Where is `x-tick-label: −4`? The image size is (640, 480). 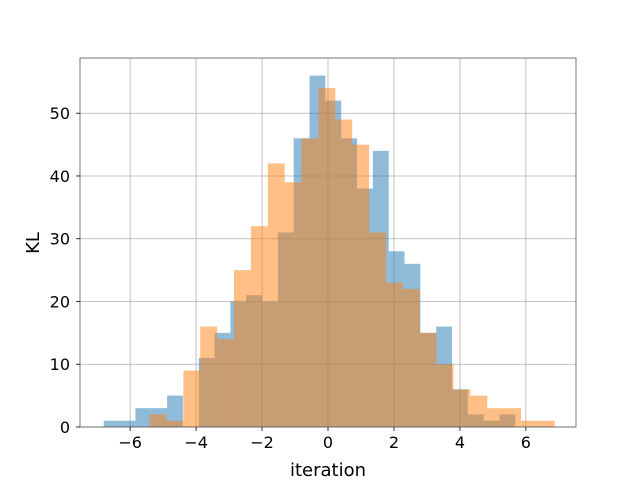 x-tick-label: −4 is located at coordinates (196, 442).